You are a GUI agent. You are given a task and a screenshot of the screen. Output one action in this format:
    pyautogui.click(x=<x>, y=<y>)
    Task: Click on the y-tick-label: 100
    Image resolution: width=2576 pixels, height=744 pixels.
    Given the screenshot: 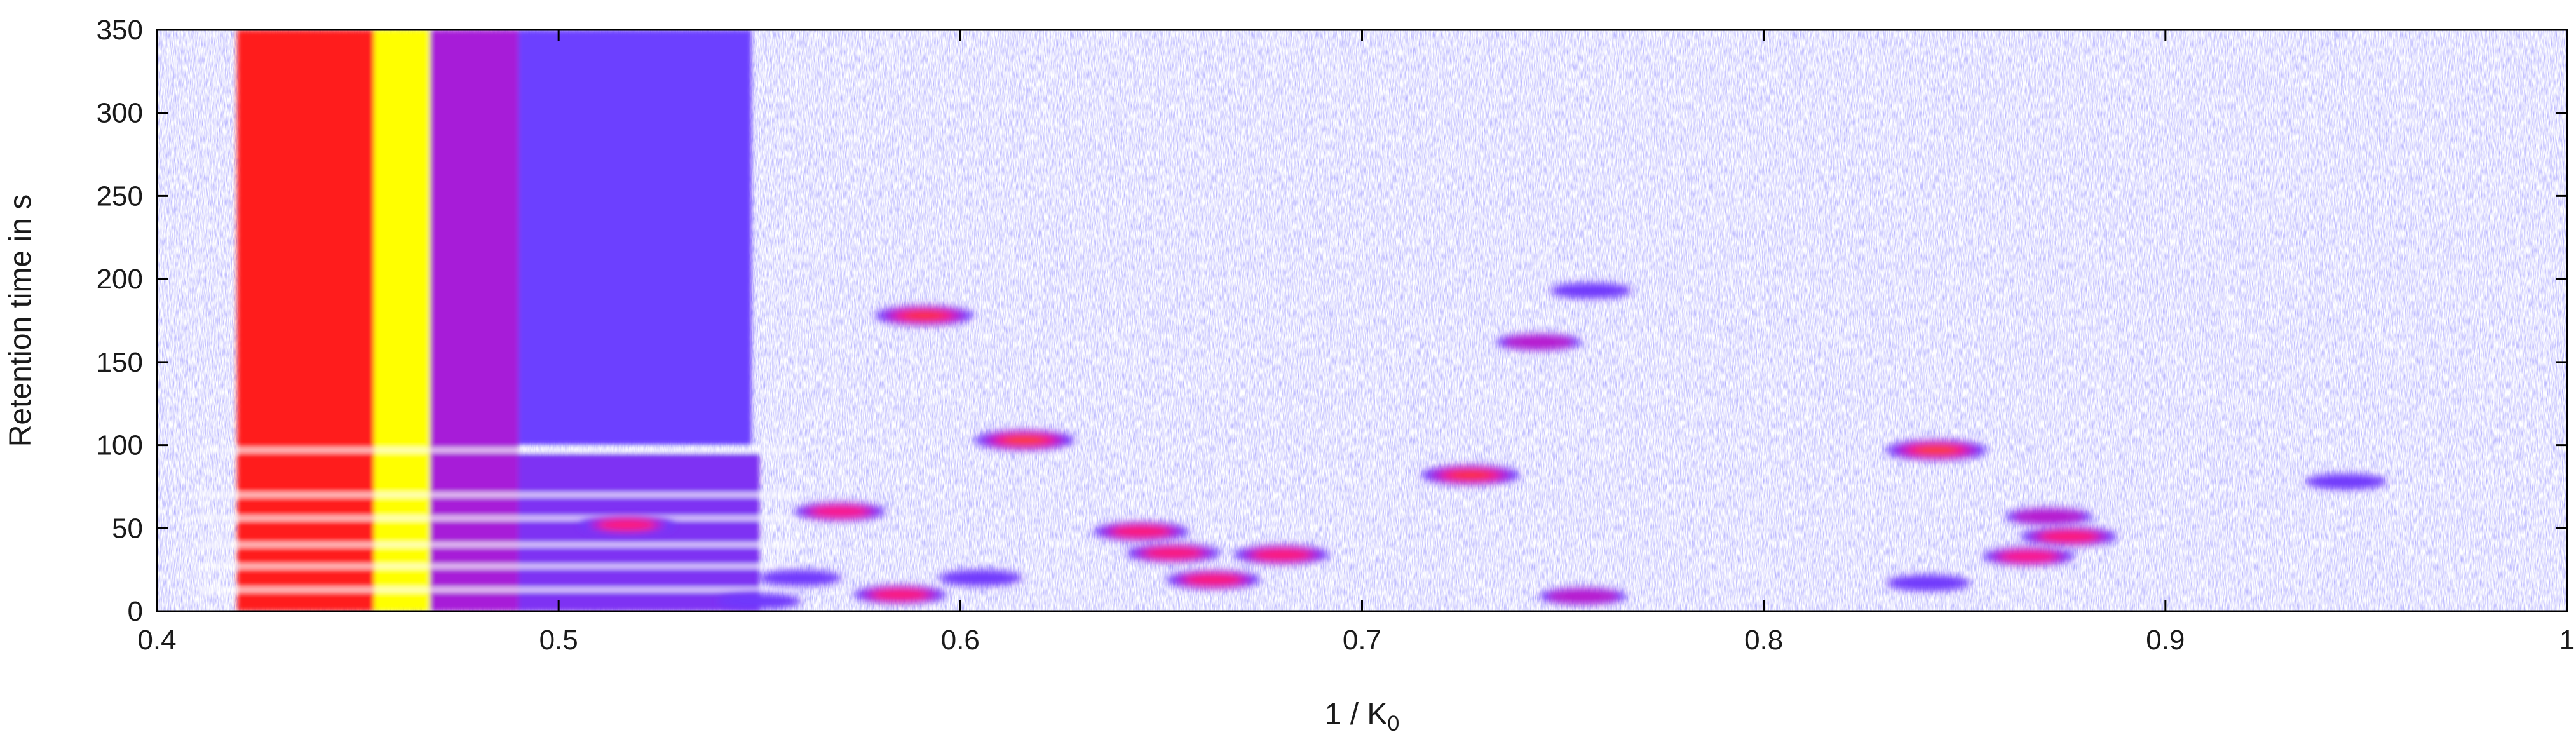 What is the action you would take?
    pyautogui.click(x=120, y=445)
    